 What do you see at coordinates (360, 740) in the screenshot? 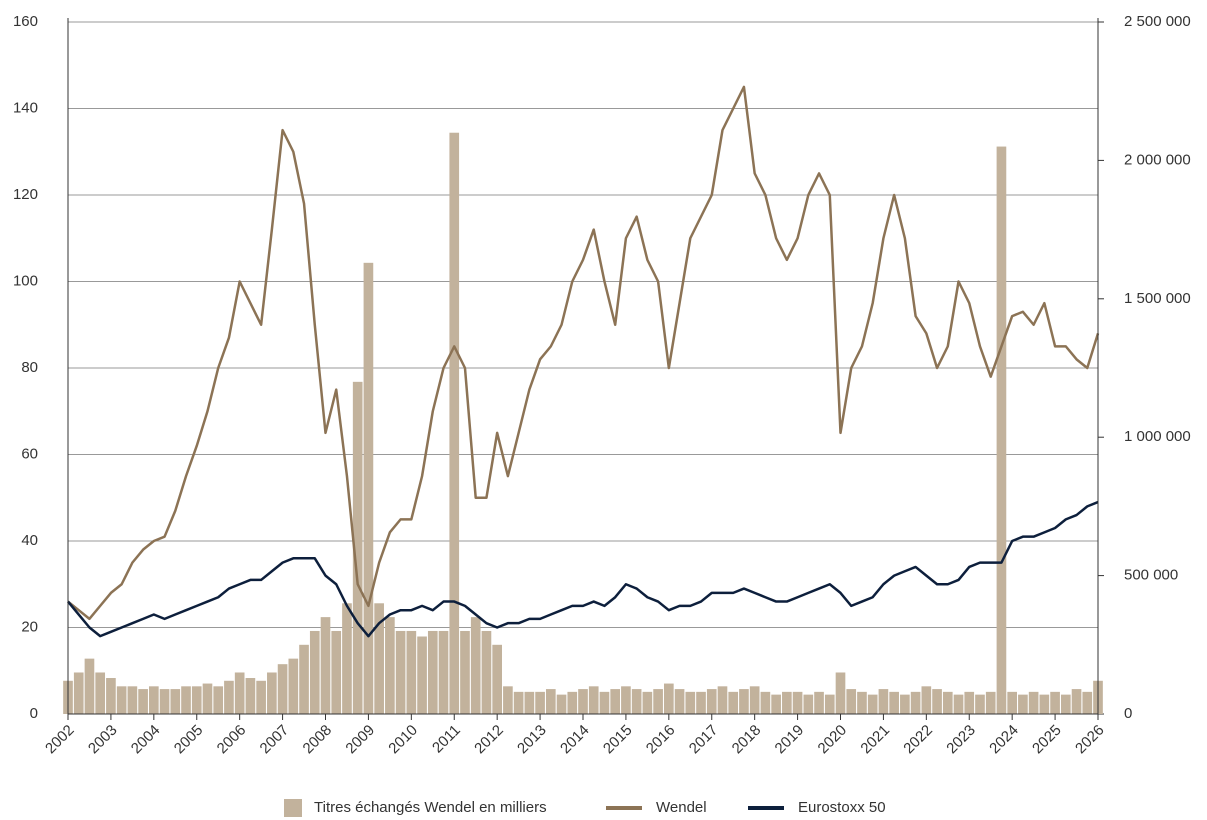
I see `x-tick-label: 2009` at bounding box center [360, 740].